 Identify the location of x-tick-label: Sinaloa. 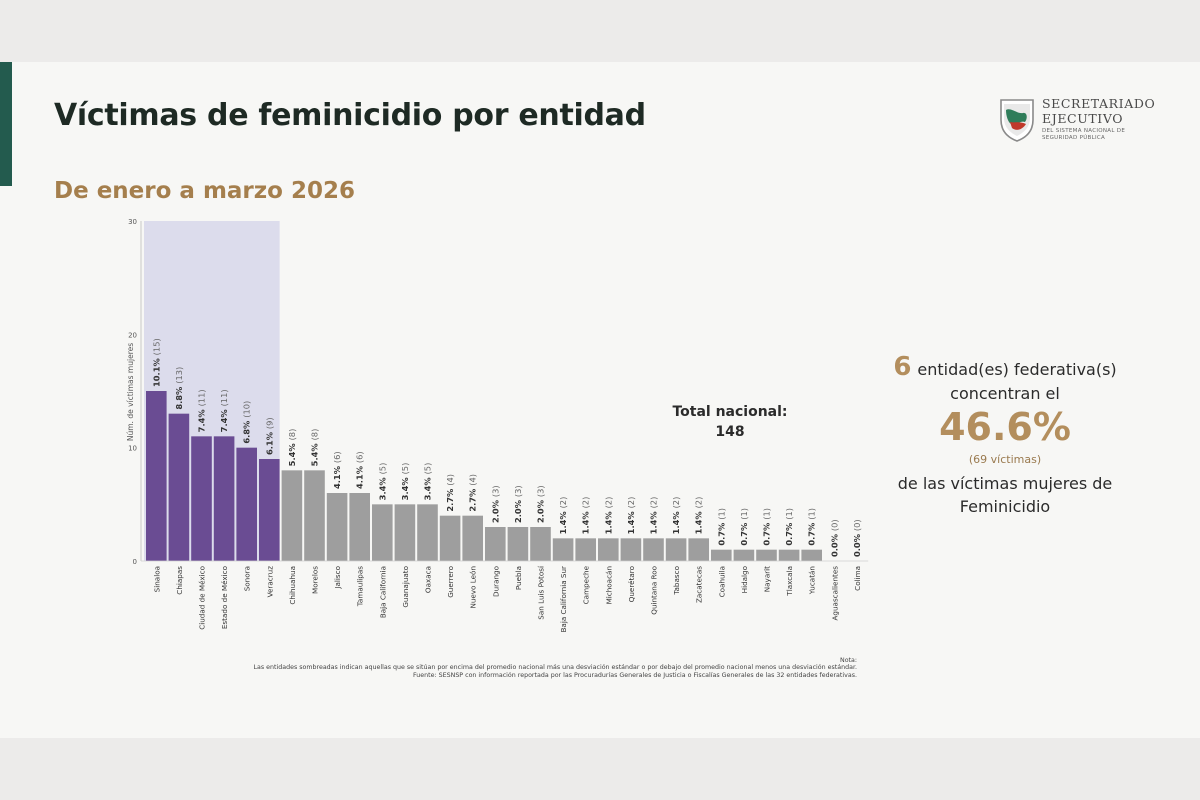
(156, 579).